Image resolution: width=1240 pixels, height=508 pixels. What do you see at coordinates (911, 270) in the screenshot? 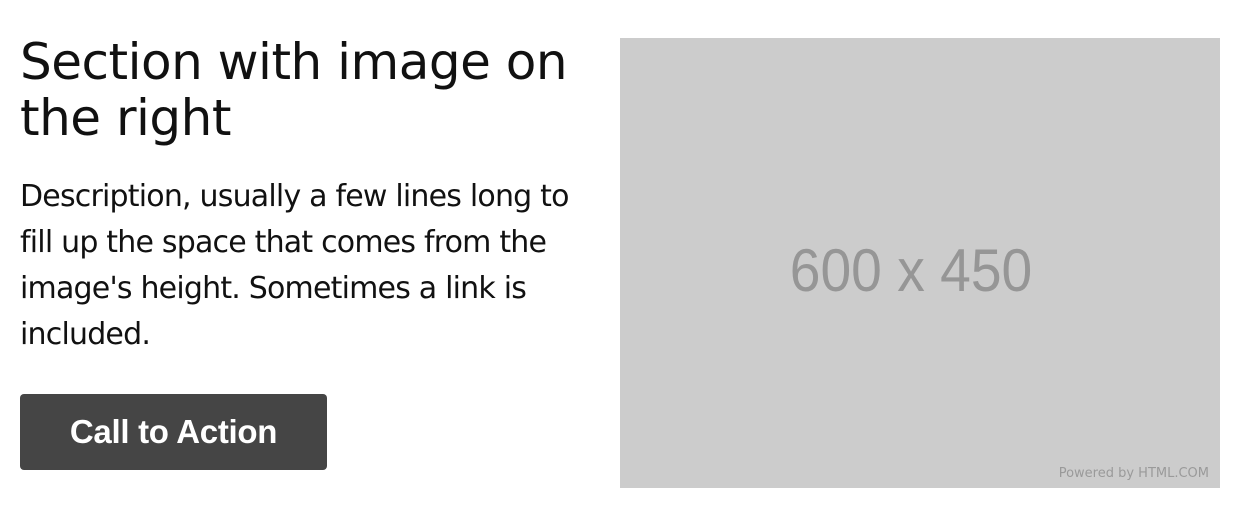
I see `placeholder-dimensions-text: 600 x 450` at bounding box center [911, 270].